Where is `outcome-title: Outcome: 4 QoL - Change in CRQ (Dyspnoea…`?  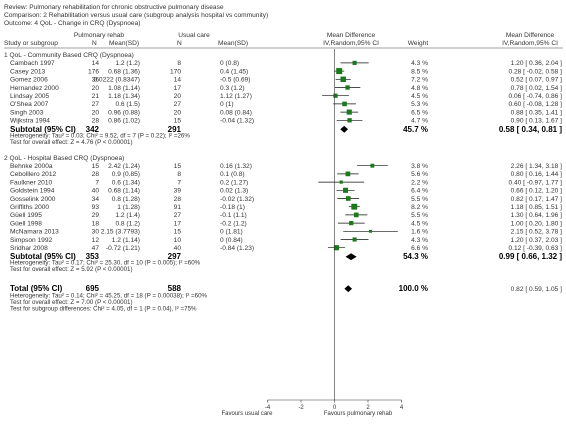 outcome-title: Outcome: 4 QoL - Change in CRQ (Dyspnoea… is located at coordinates (72, 23).